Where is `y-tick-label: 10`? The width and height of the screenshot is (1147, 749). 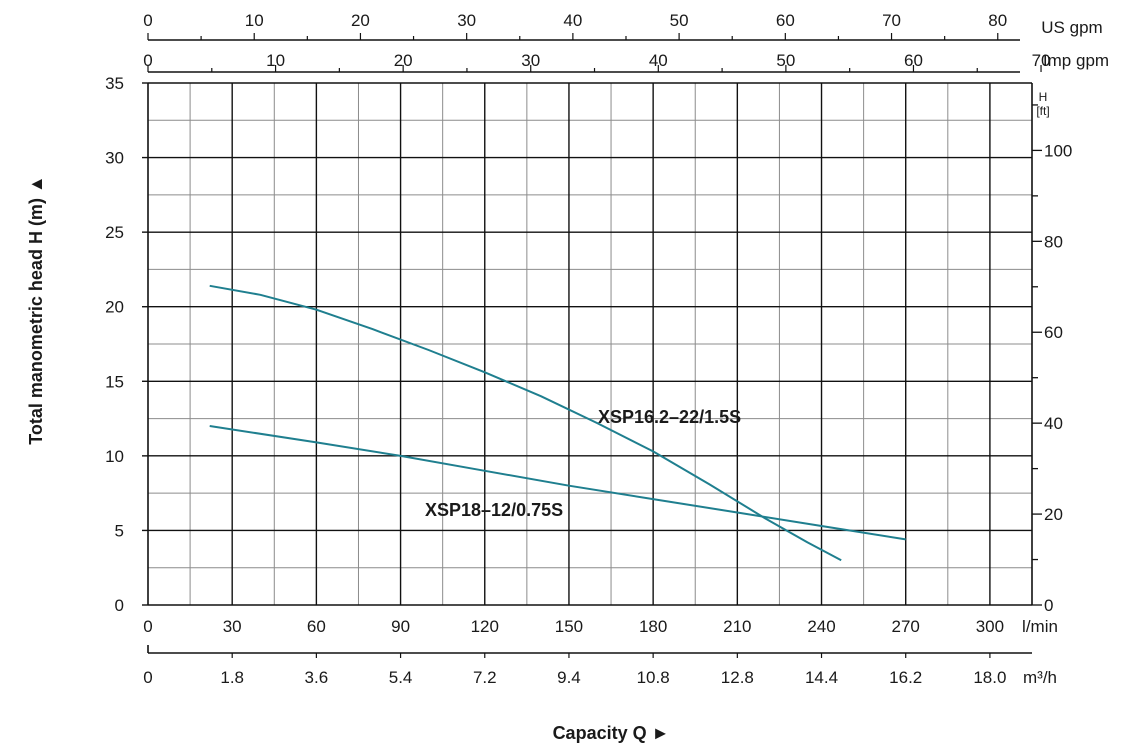 y-tick-label: 10 is located at coordinates (114, 456).